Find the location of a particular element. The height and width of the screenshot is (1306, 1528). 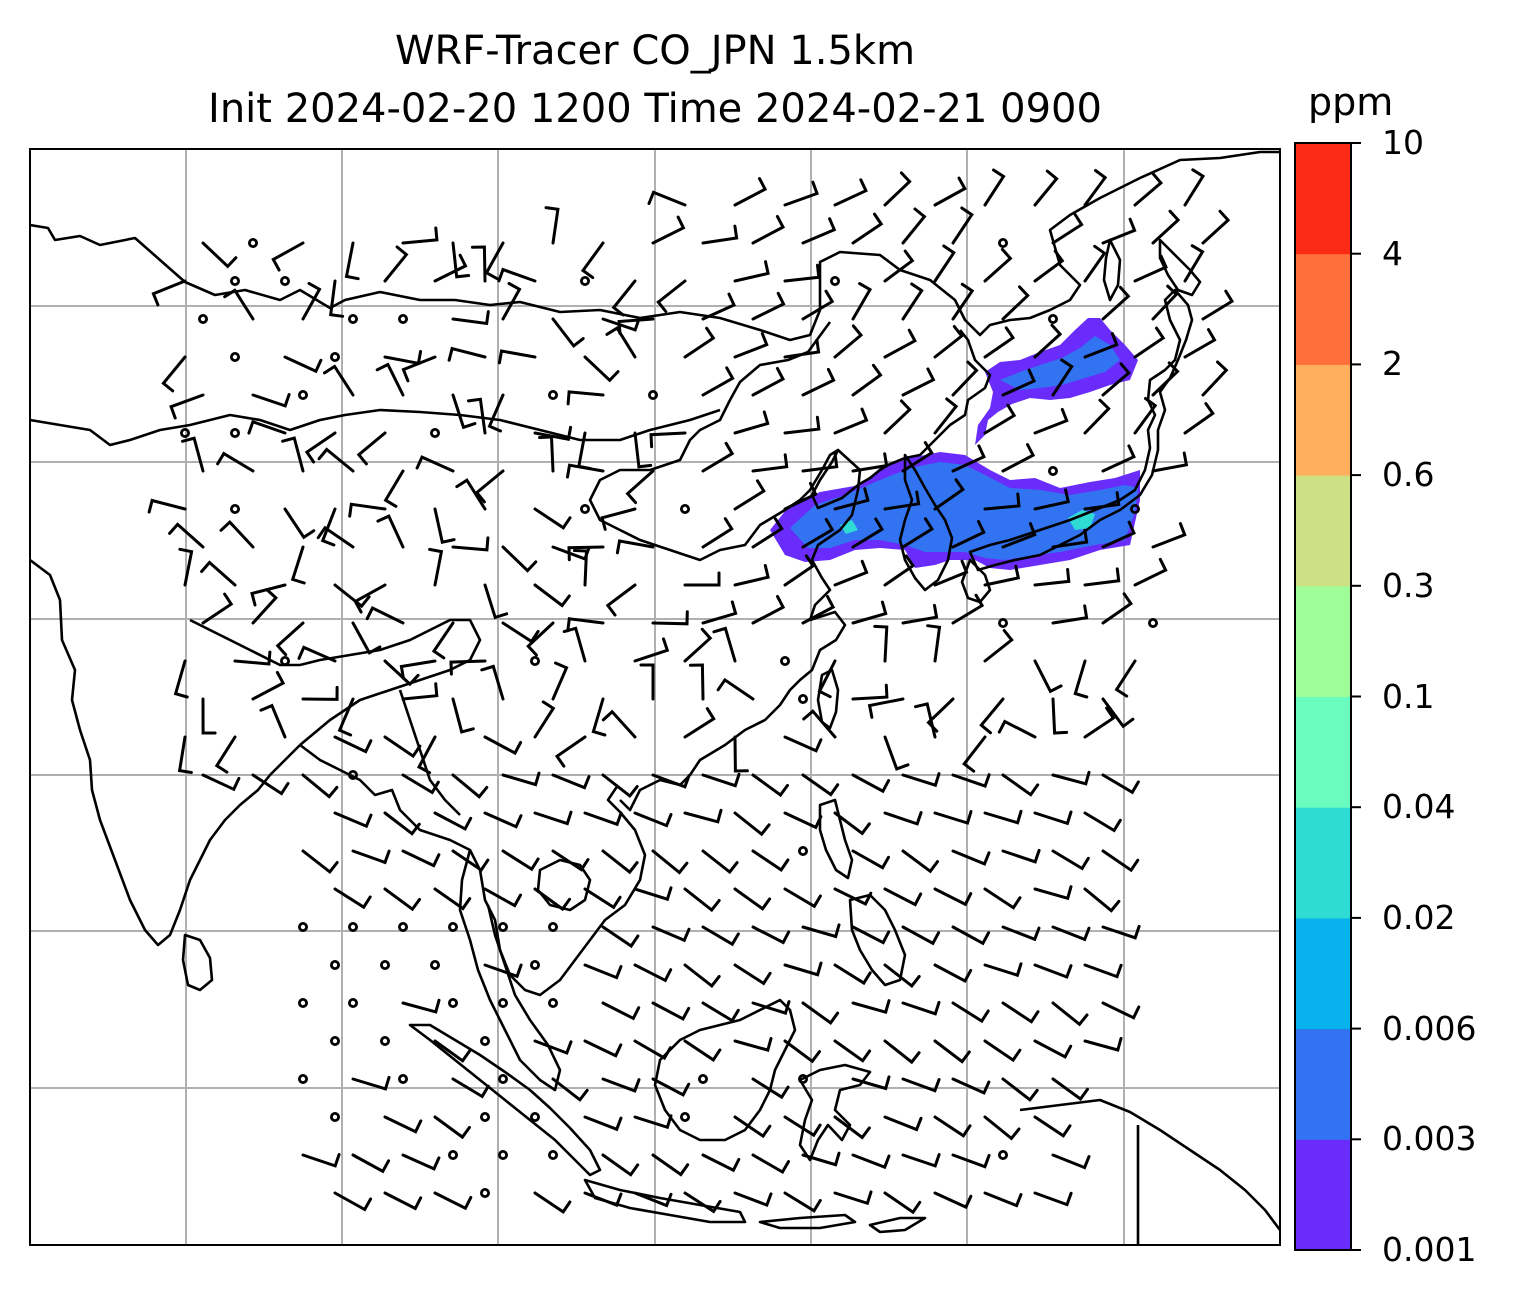

co-plume-region is located at coordinates (1081, 520).